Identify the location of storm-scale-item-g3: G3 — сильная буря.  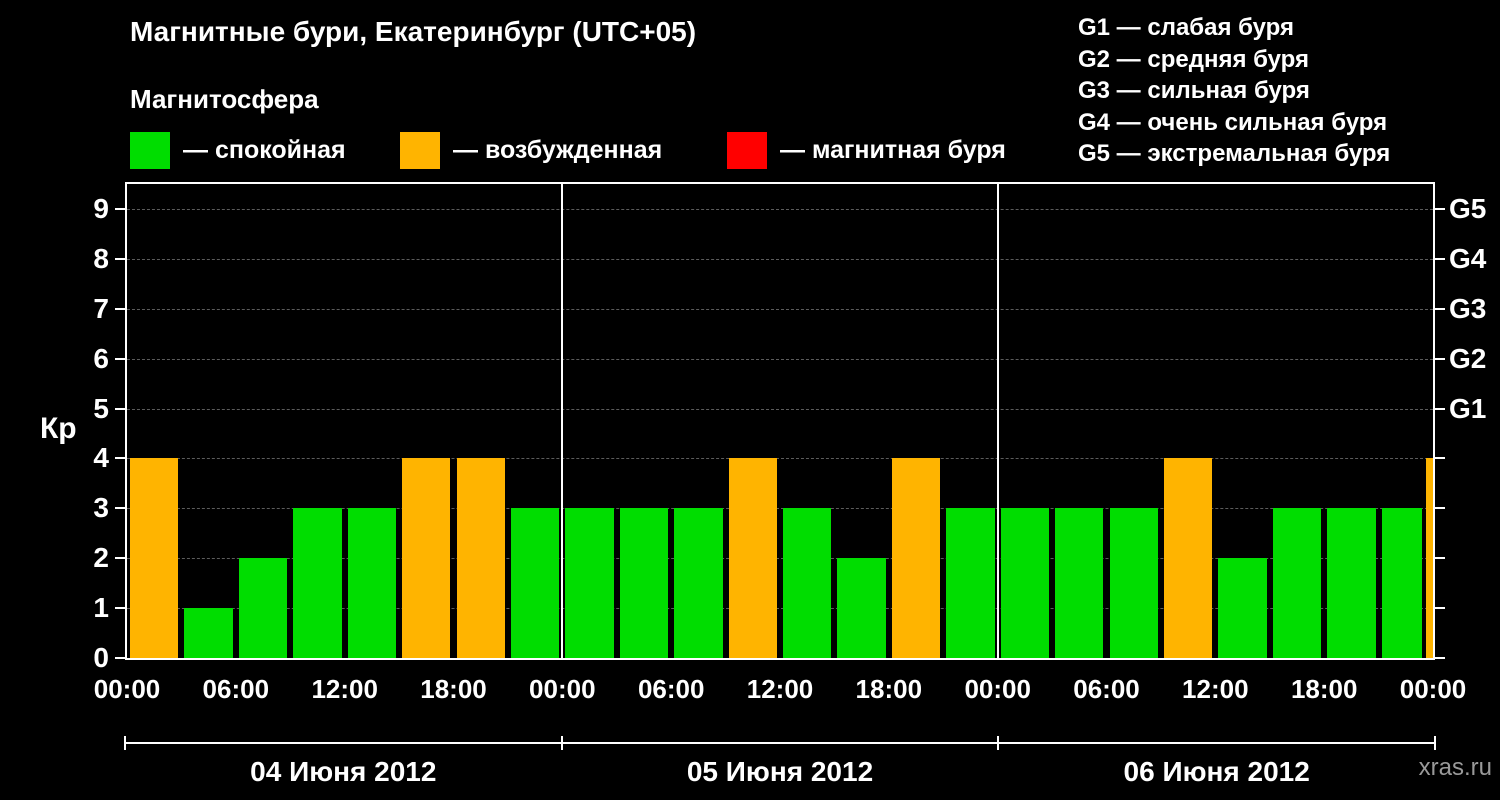
(1194, 90).